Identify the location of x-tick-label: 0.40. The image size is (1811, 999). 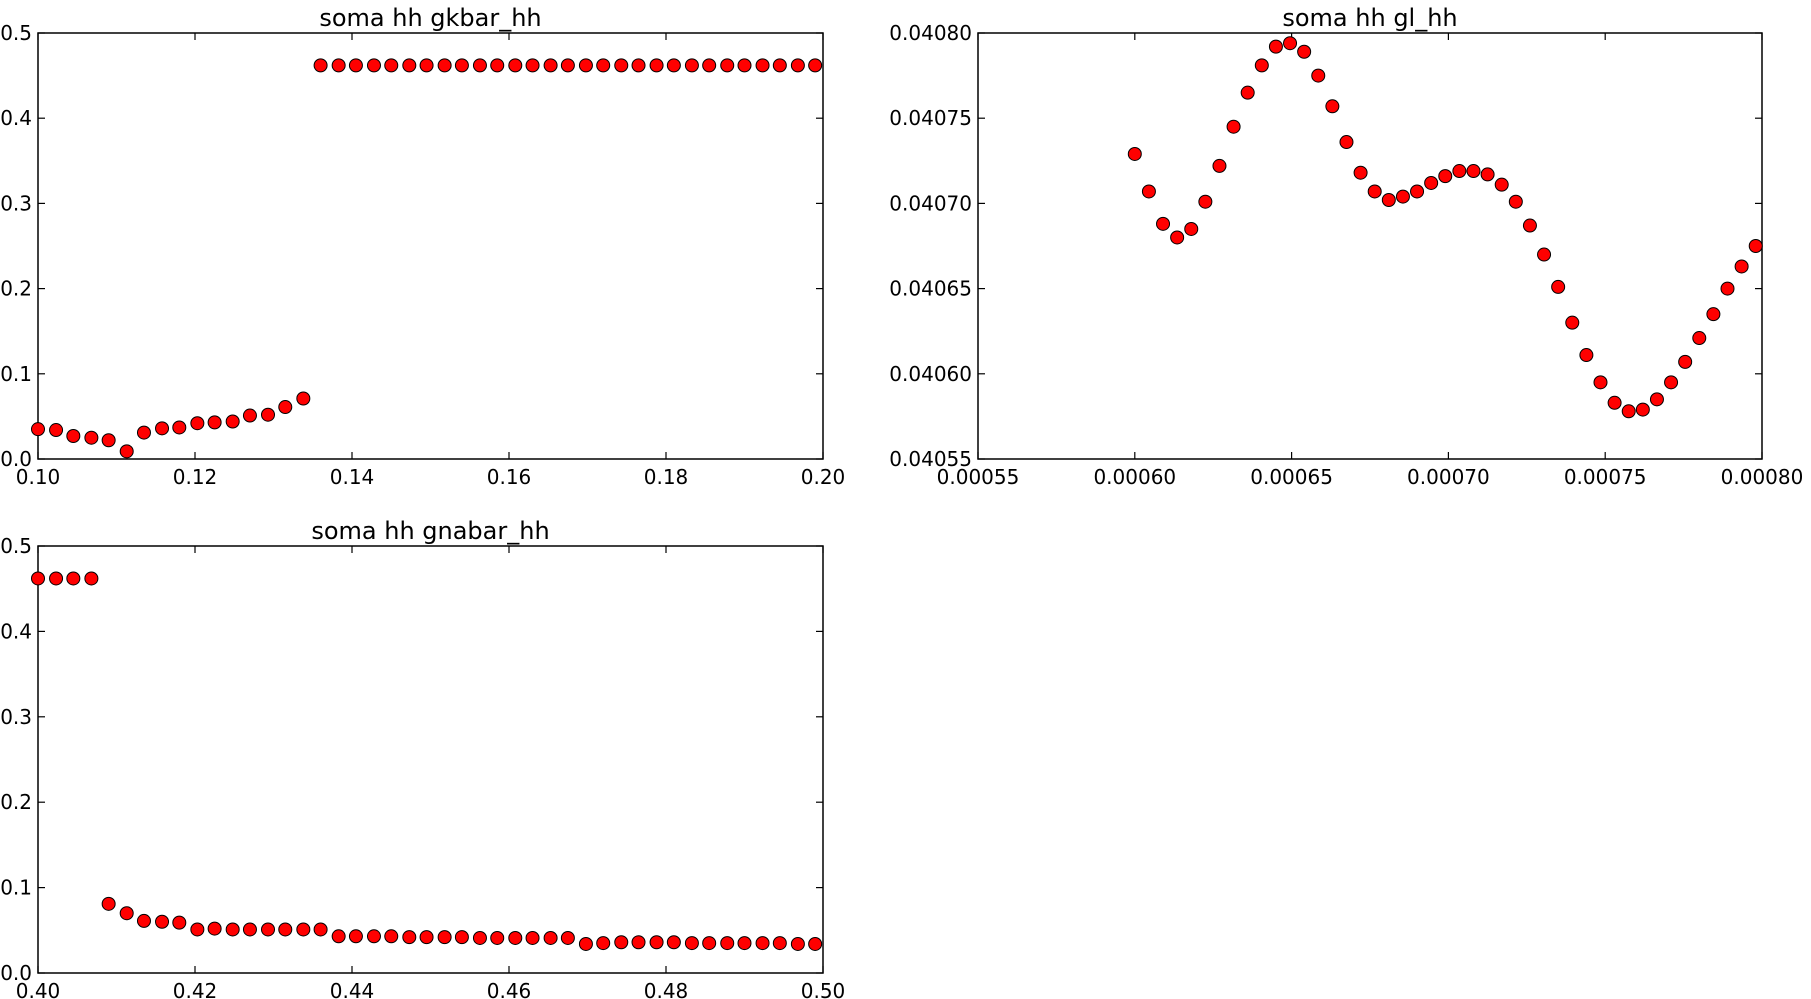
(38, 989).